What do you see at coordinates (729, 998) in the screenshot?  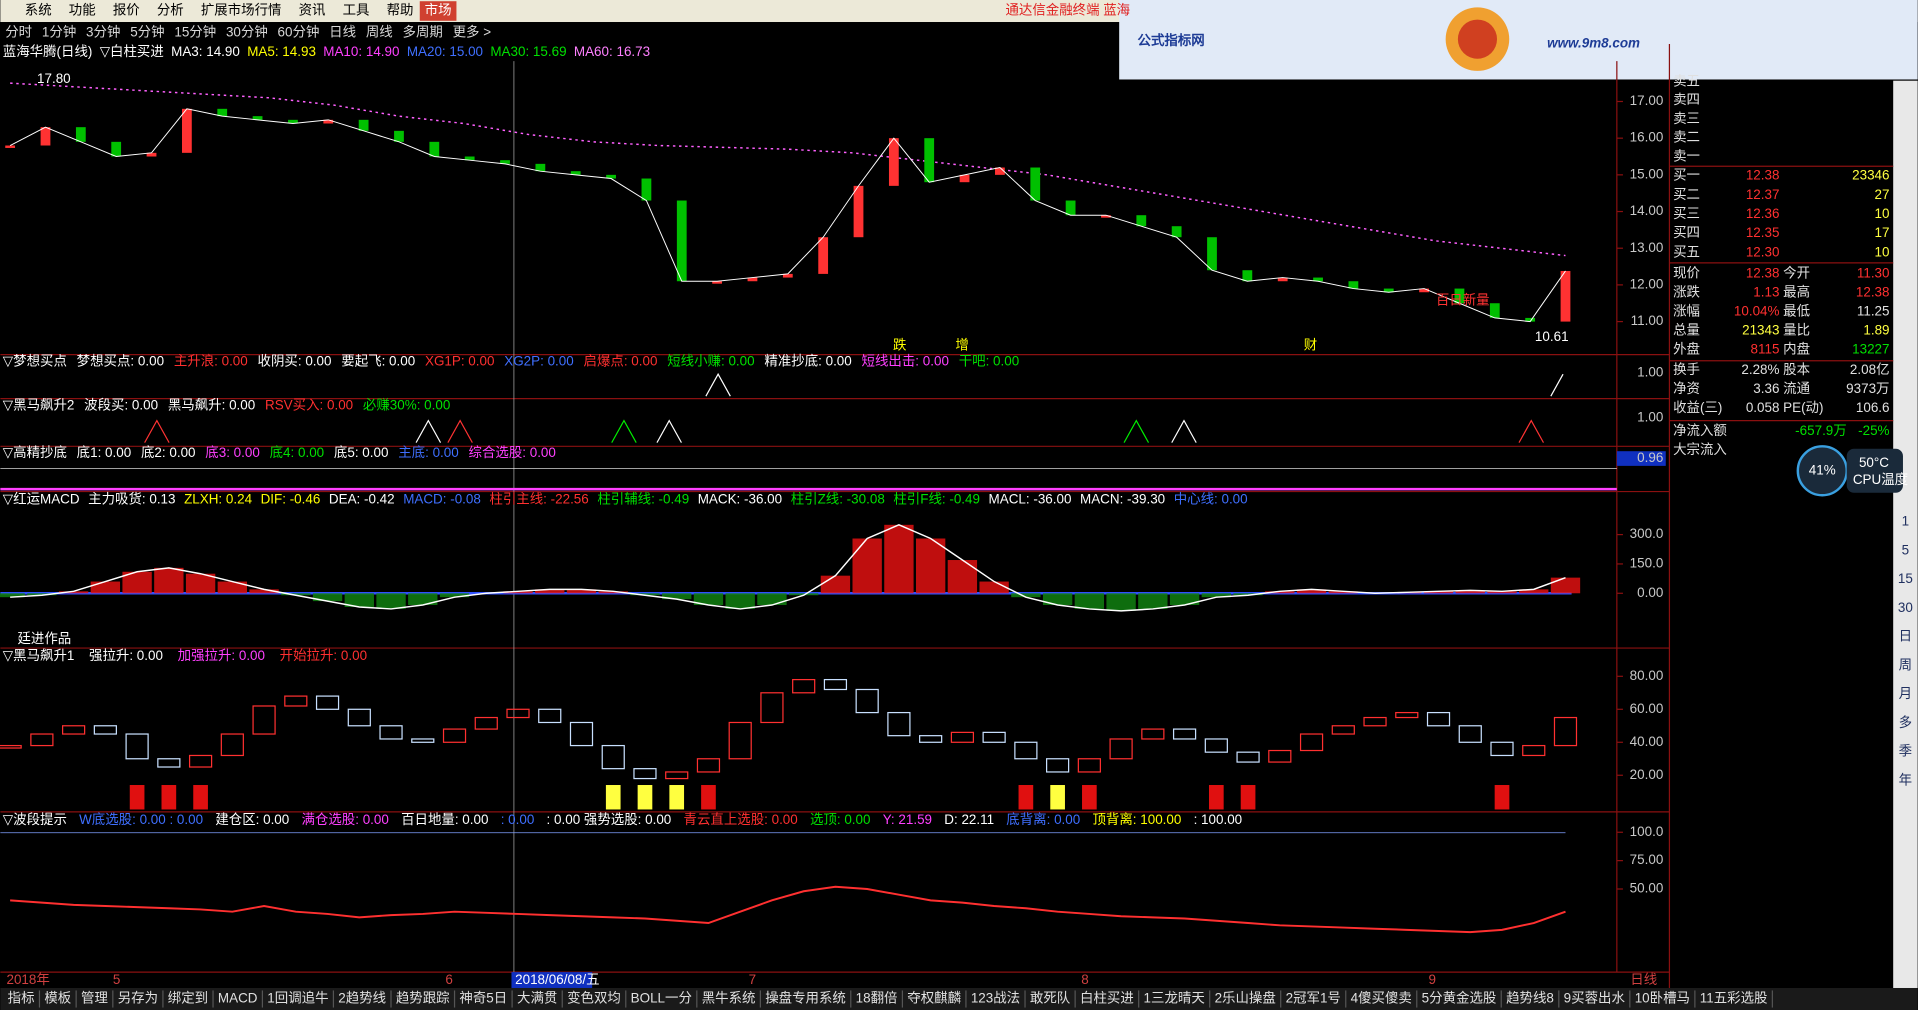 I see `indicator-tab: 黑牛系统` at bounding box center [729, 998].